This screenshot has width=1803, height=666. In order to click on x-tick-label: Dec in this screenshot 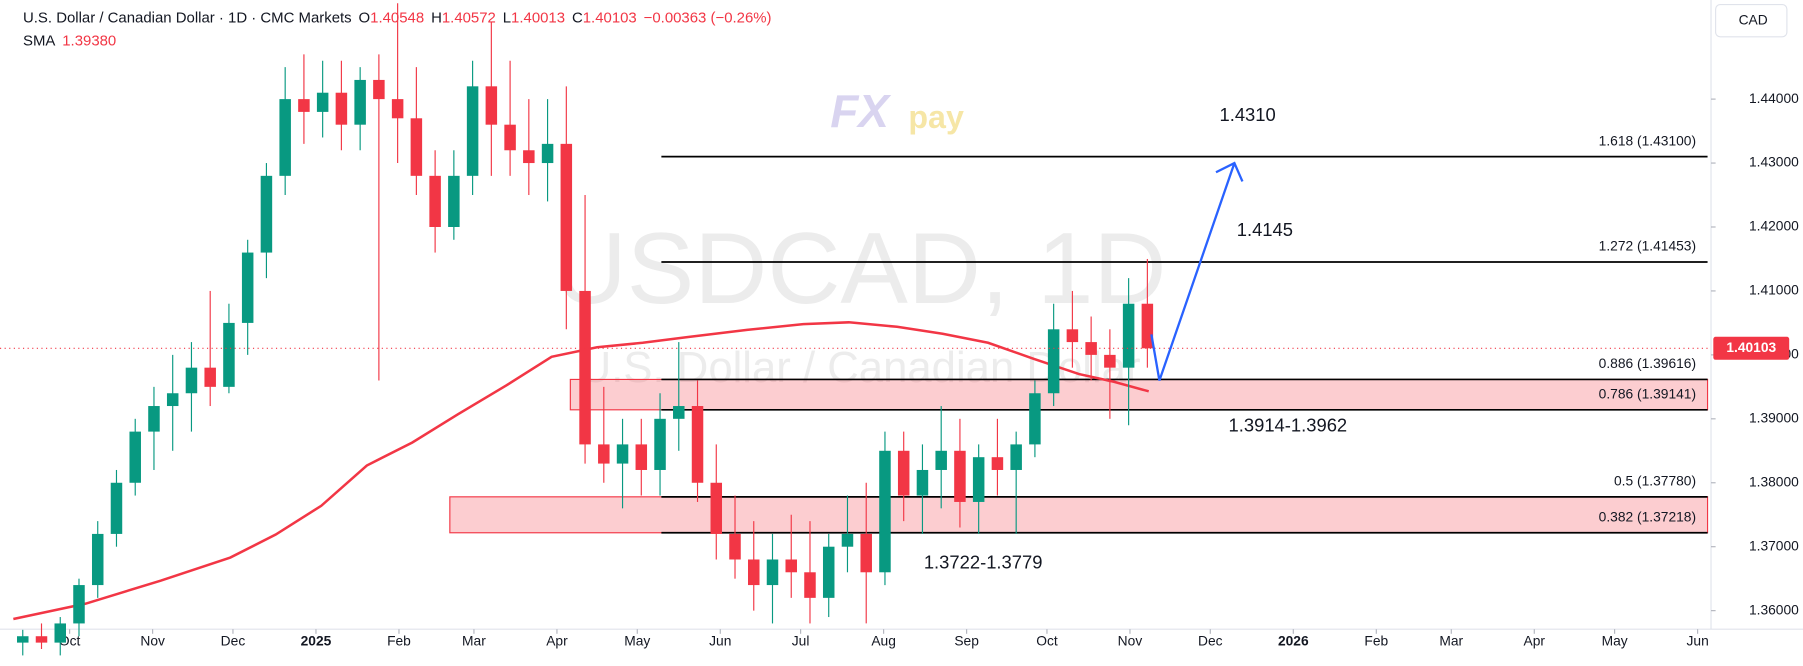, I will do `click(233, 640)`.